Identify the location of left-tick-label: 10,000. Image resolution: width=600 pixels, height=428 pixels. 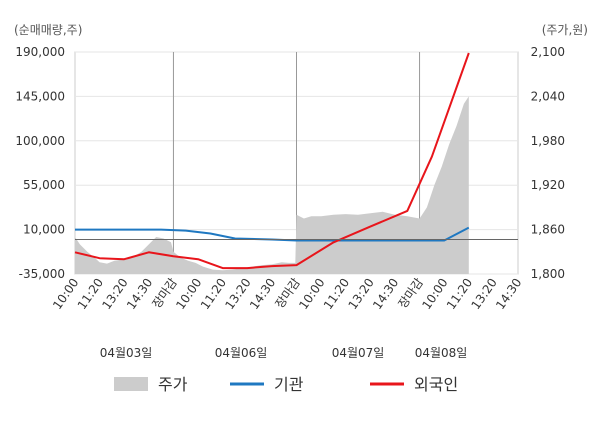
(44, 230).